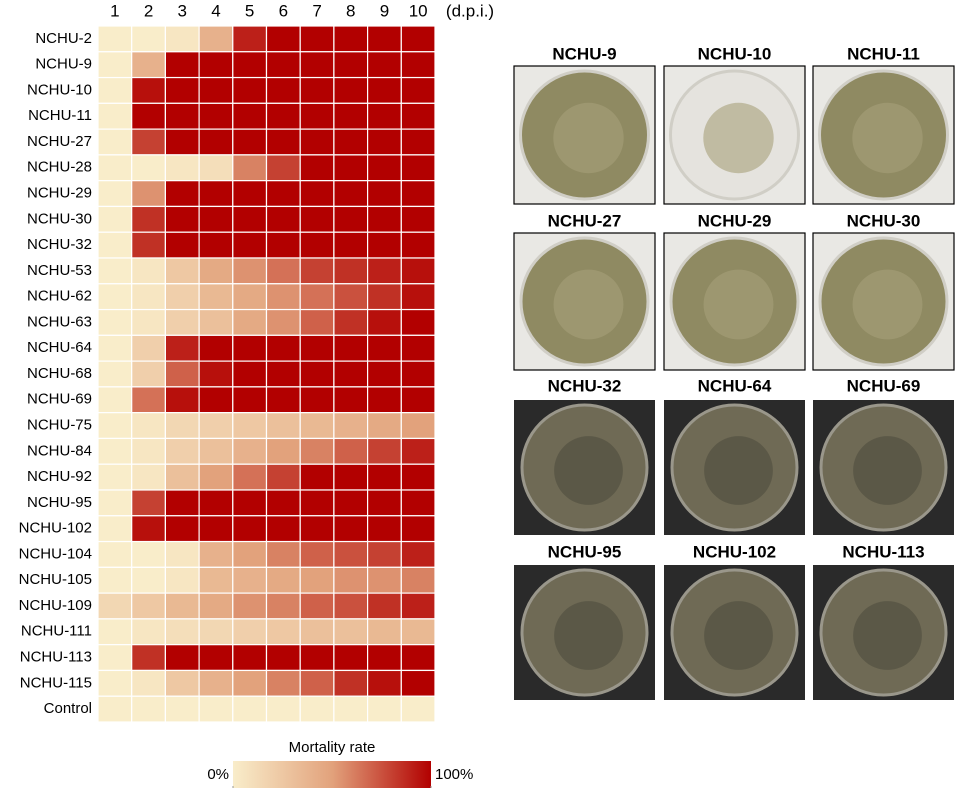 The height and width of the screenshot is (795, 957). I want to click on photo-label: NCHU-29, so click(735, 220).